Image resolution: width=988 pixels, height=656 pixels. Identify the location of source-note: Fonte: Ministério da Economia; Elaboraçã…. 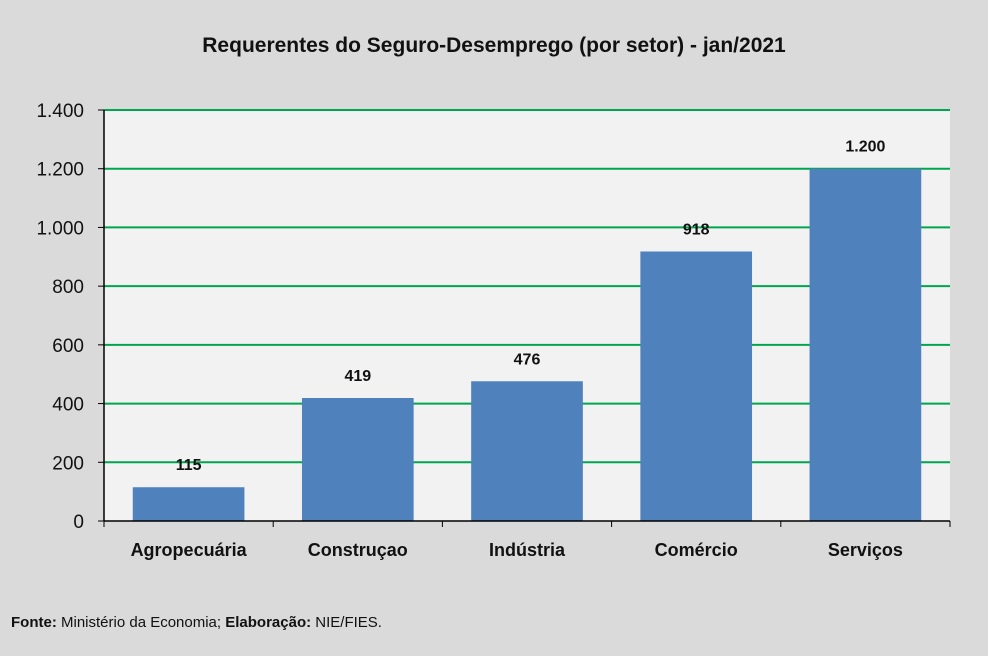
(196, 622).